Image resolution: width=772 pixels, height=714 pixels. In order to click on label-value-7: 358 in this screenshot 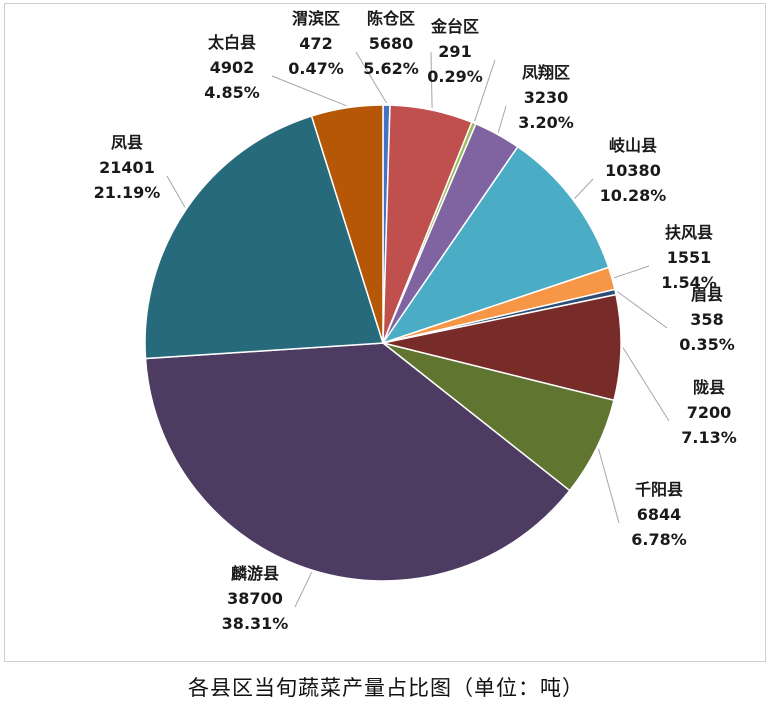, I will do `click(706, 319)`.